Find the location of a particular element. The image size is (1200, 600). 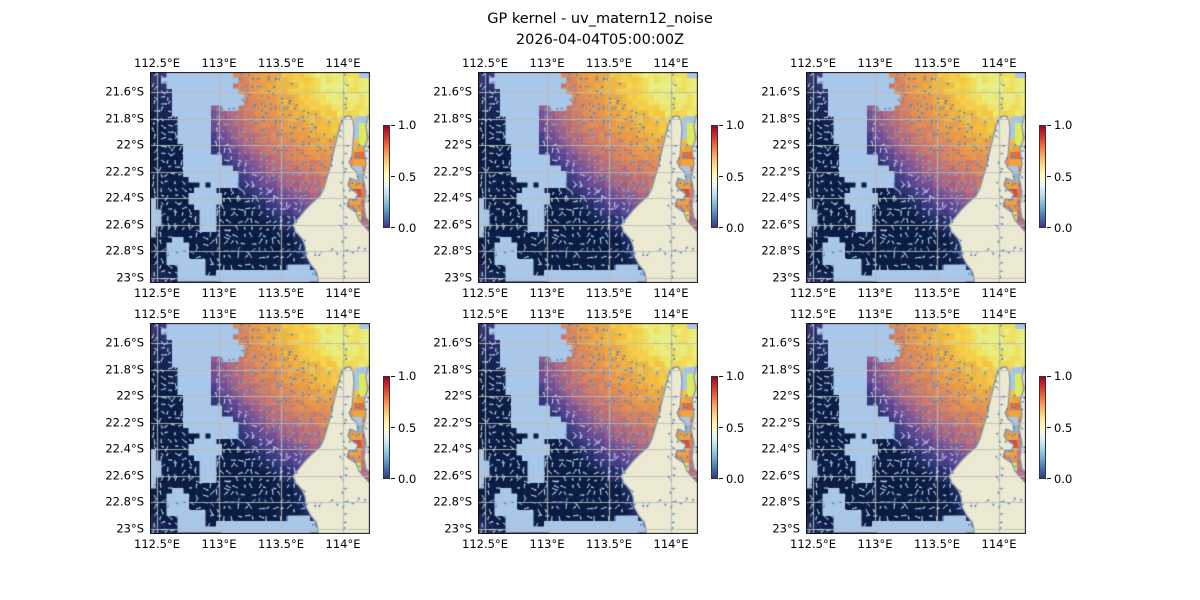

map-panel-r0c2 is located at coordinates (916, 177).